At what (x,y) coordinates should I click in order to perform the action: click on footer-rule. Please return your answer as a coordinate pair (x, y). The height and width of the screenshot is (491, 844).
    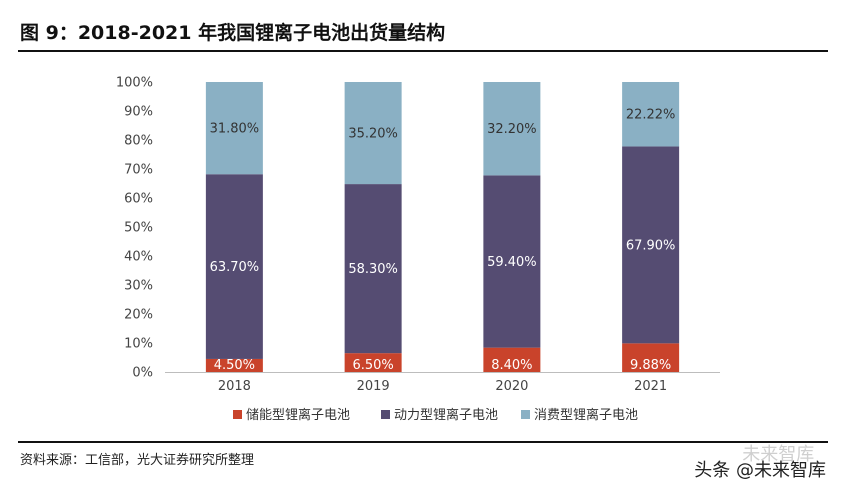
    Looking at the image, I should click on (423, 442).